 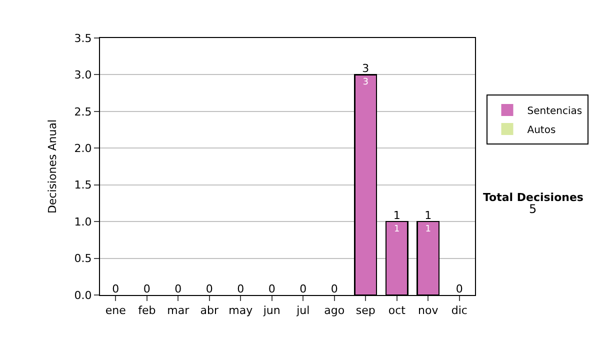 I want to click on y-tick-label: 0.0, so click(x=83, y=295).